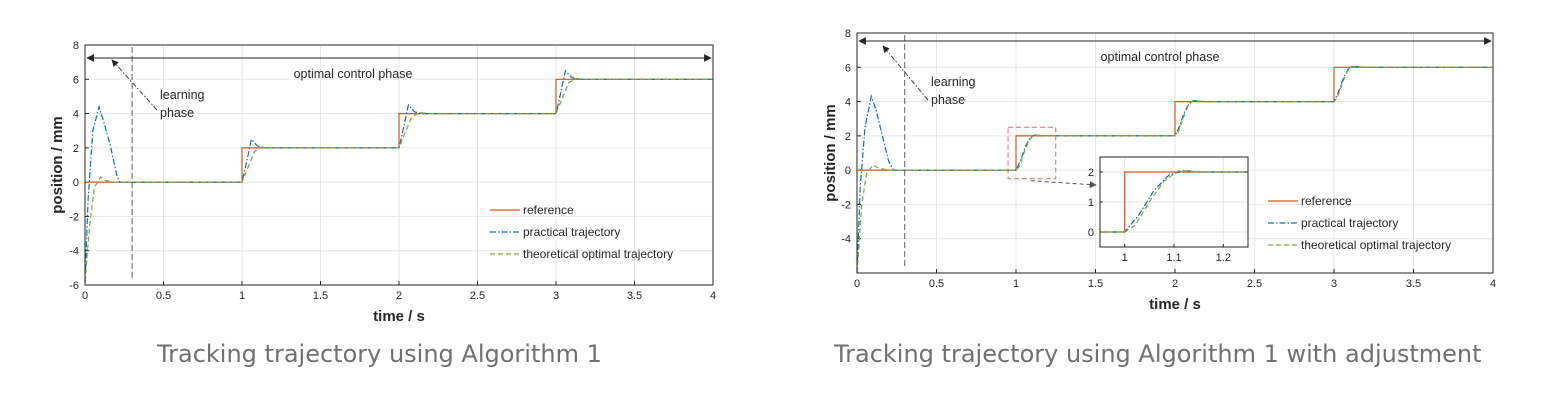 This screenshot has height=404, width=1550. I want to click on inset-x-tick-label: 1.1, so click(1173, 258).